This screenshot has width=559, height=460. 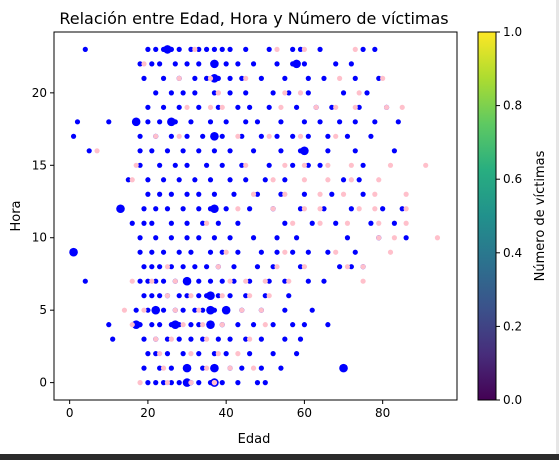 I want to click on x-tick-label: 20, so click(x=147, y=413).